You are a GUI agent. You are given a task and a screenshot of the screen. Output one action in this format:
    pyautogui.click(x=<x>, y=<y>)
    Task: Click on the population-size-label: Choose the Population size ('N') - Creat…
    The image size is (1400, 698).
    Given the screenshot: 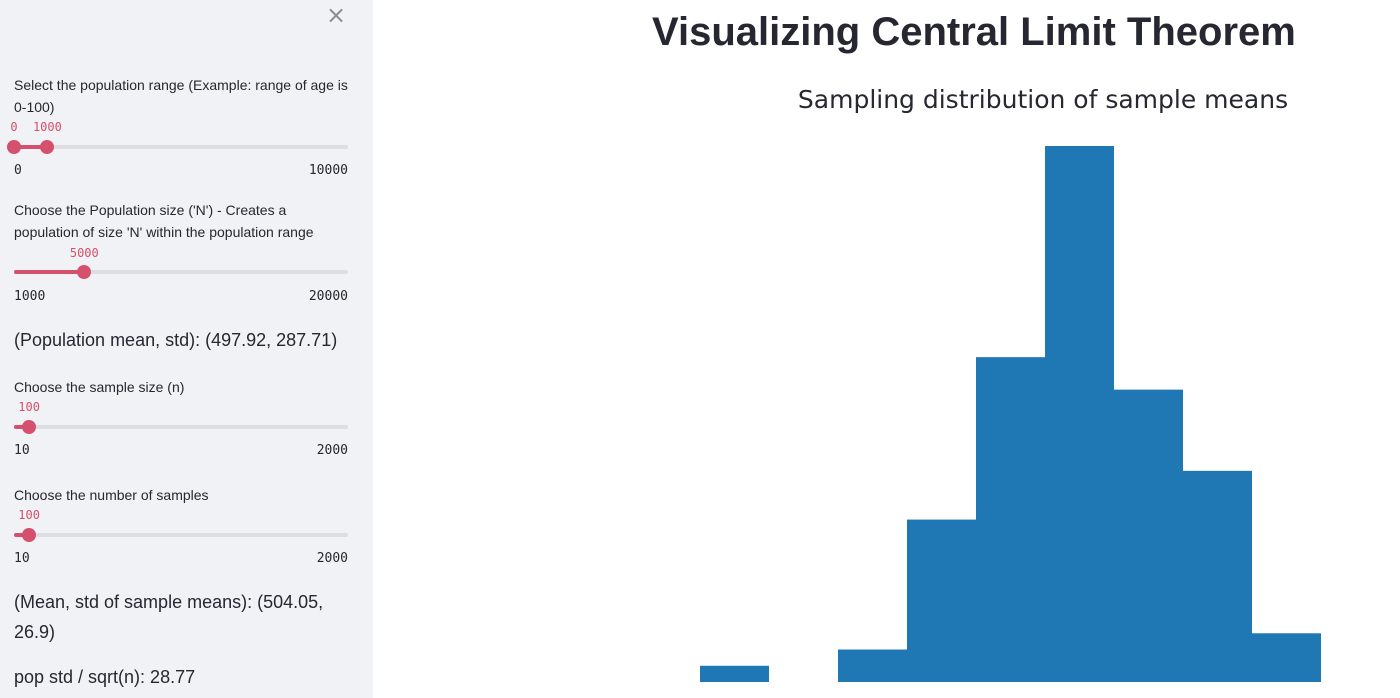 What is the action you would take?
    pyautogui.click(x=164, y=221)
    